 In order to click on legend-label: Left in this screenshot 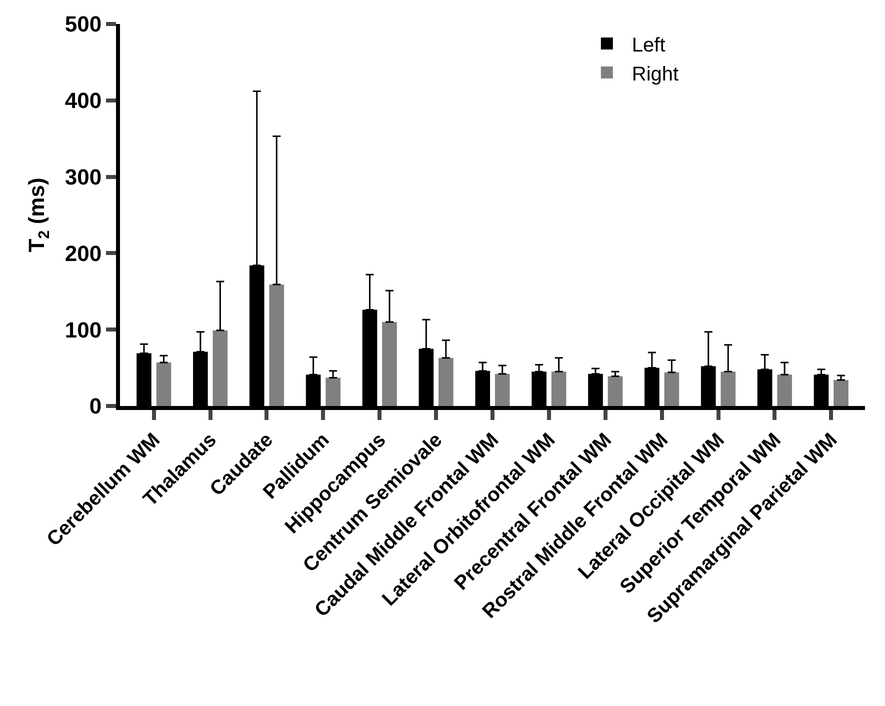, I will do `click(649, 45)`.